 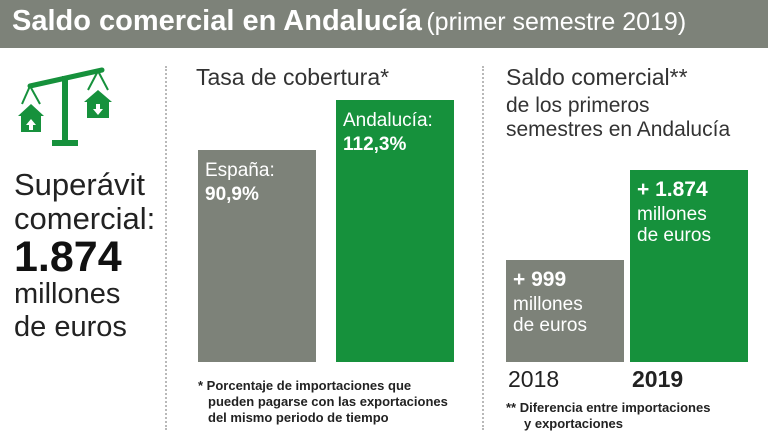 What do you see at coordinates (548, 304) in the screenshot?
I see `bar-2018-unit-line1: millones` at bounding box center [548, 304].